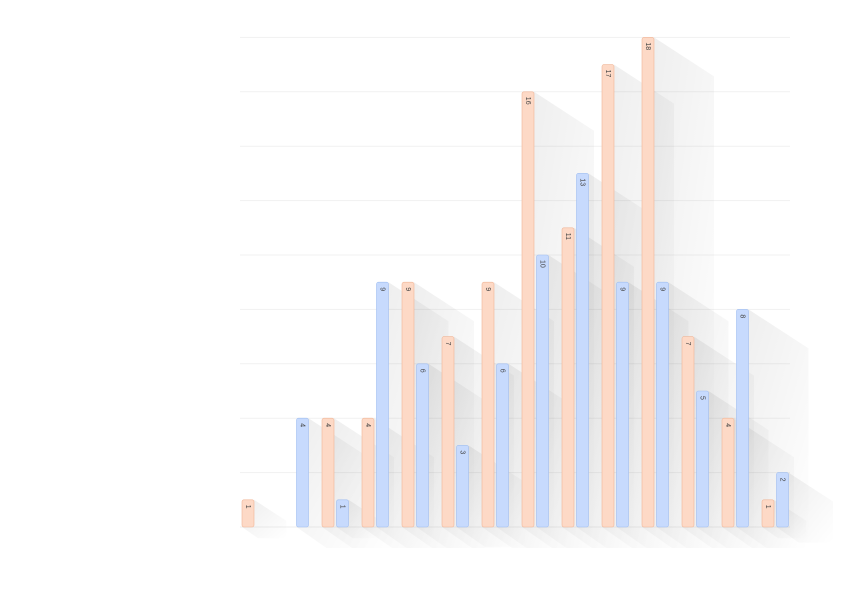 The width and height of the screenshot is (850, 601). I want to click on data-label: 2, so click(782, 480).